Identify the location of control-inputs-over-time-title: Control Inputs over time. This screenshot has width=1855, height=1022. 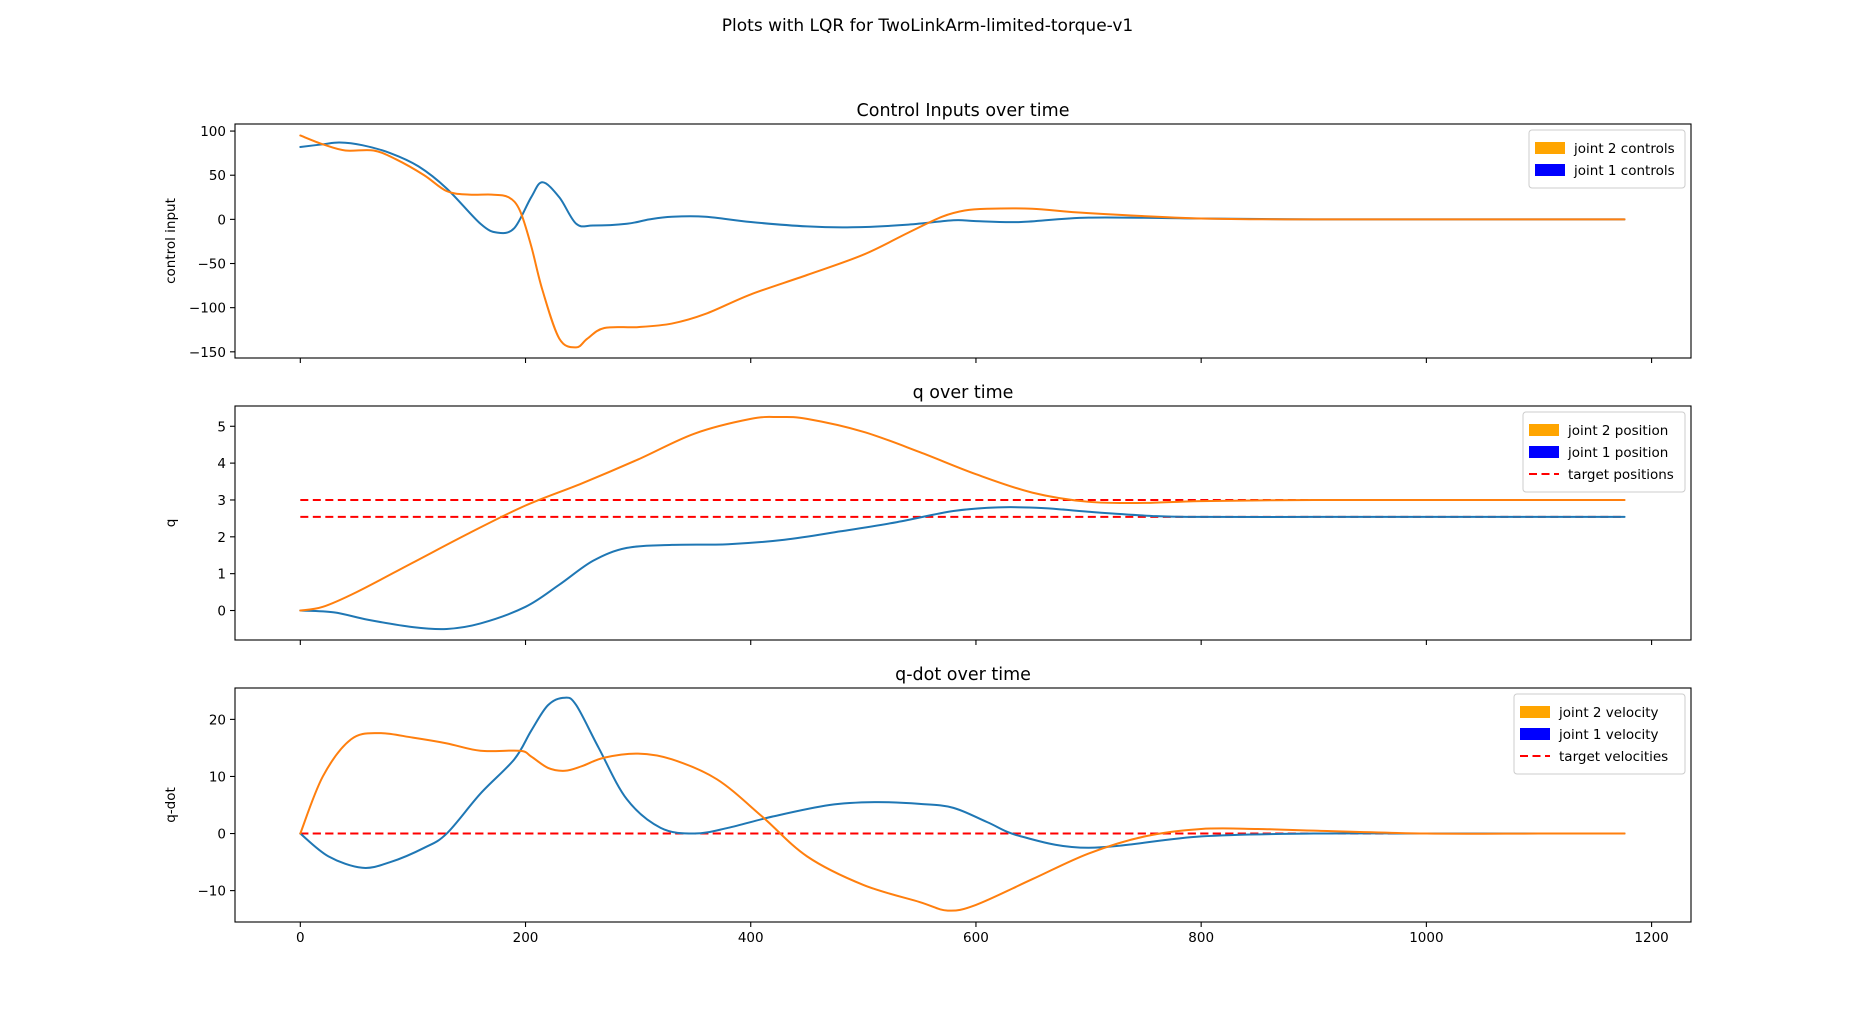
(963, 111).